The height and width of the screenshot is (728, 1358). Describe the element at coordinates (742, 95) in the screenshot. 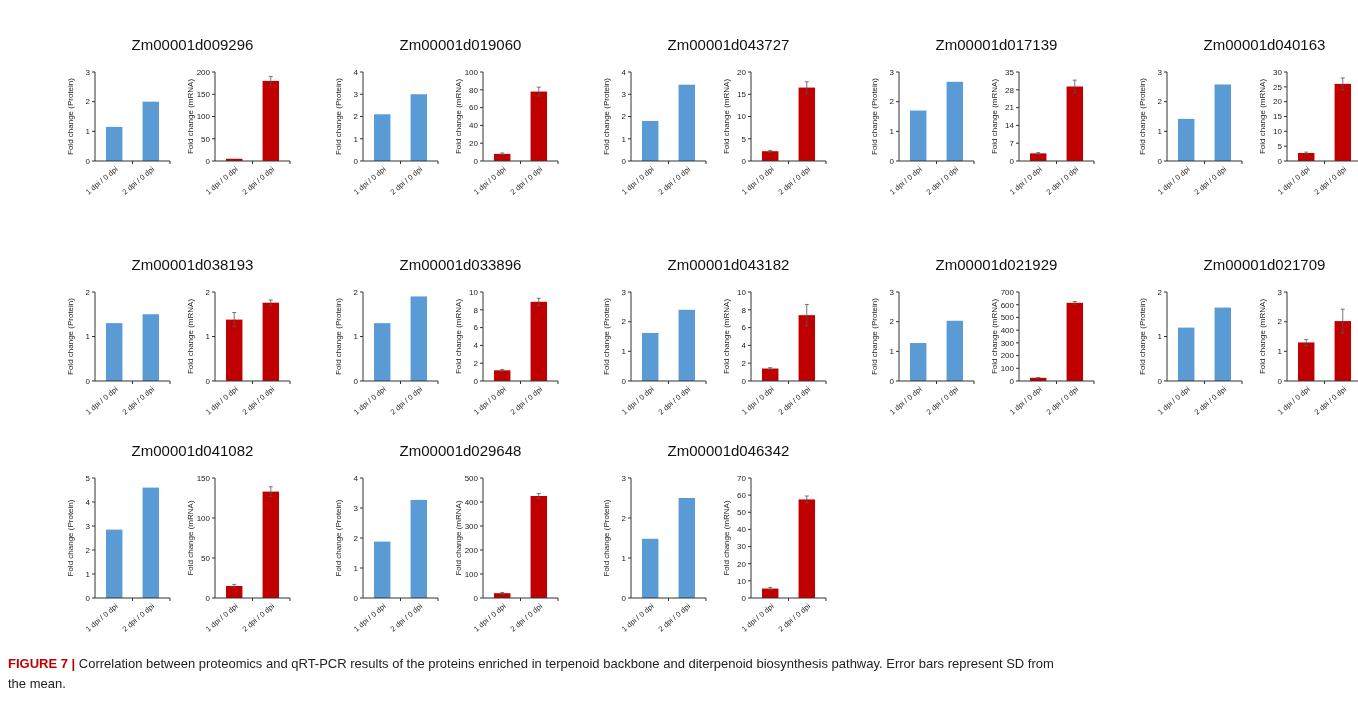

I see `y-tick-label: 15` at that location.